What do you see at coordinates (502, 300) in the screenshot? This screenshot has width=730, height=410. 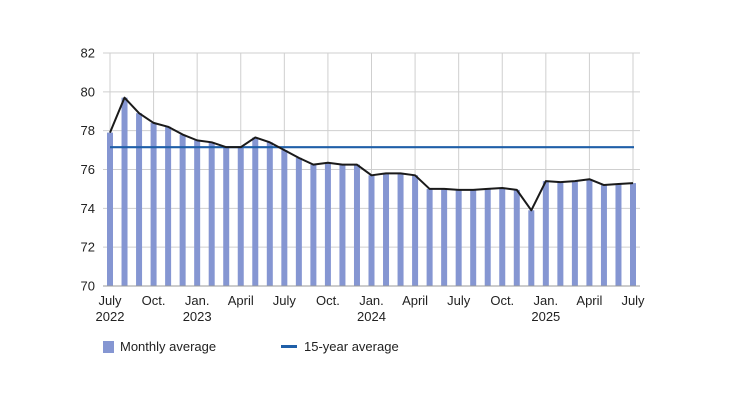 I see `x-tick-label-27: Oct.` at bounding box center [502, 300].